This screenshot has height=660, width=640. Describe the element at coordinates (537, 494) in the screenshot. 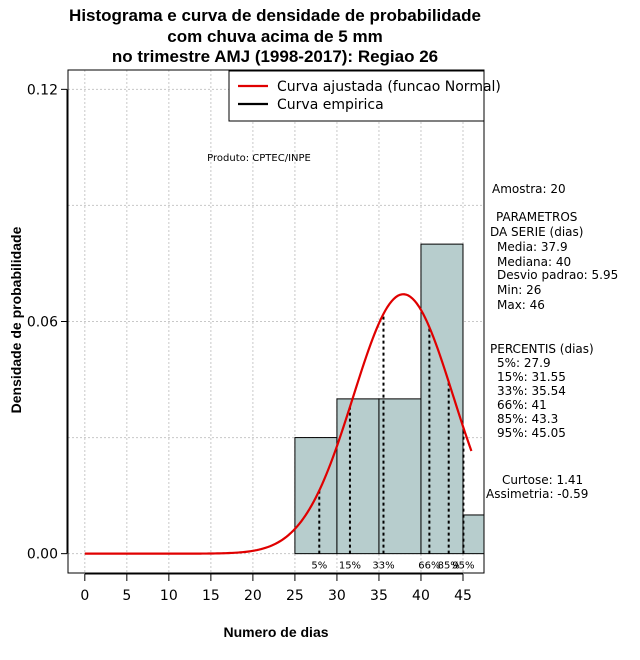

I see `assimetria: Assimetria: -0.59` at that location.